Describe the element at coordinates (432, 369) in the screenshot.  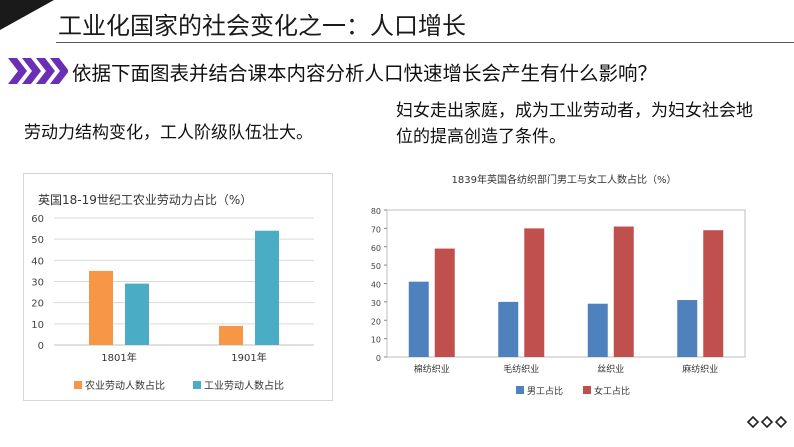
I see `x-tick-label: 棉纺织业` at that location.